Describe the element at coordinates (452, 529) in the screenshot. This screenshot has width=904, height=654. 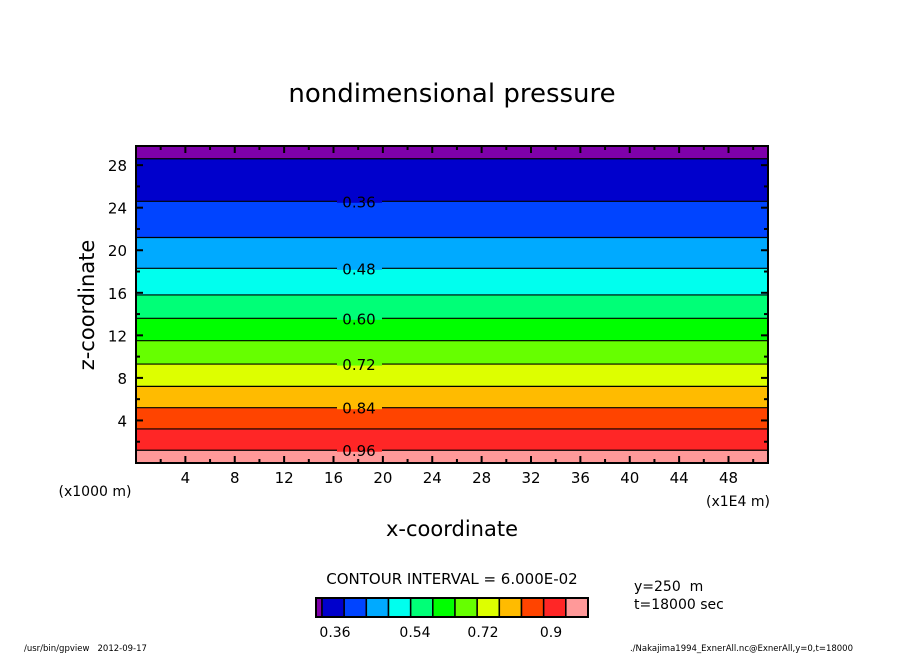
I see `x-axis-label: x-coordinate` at that location.